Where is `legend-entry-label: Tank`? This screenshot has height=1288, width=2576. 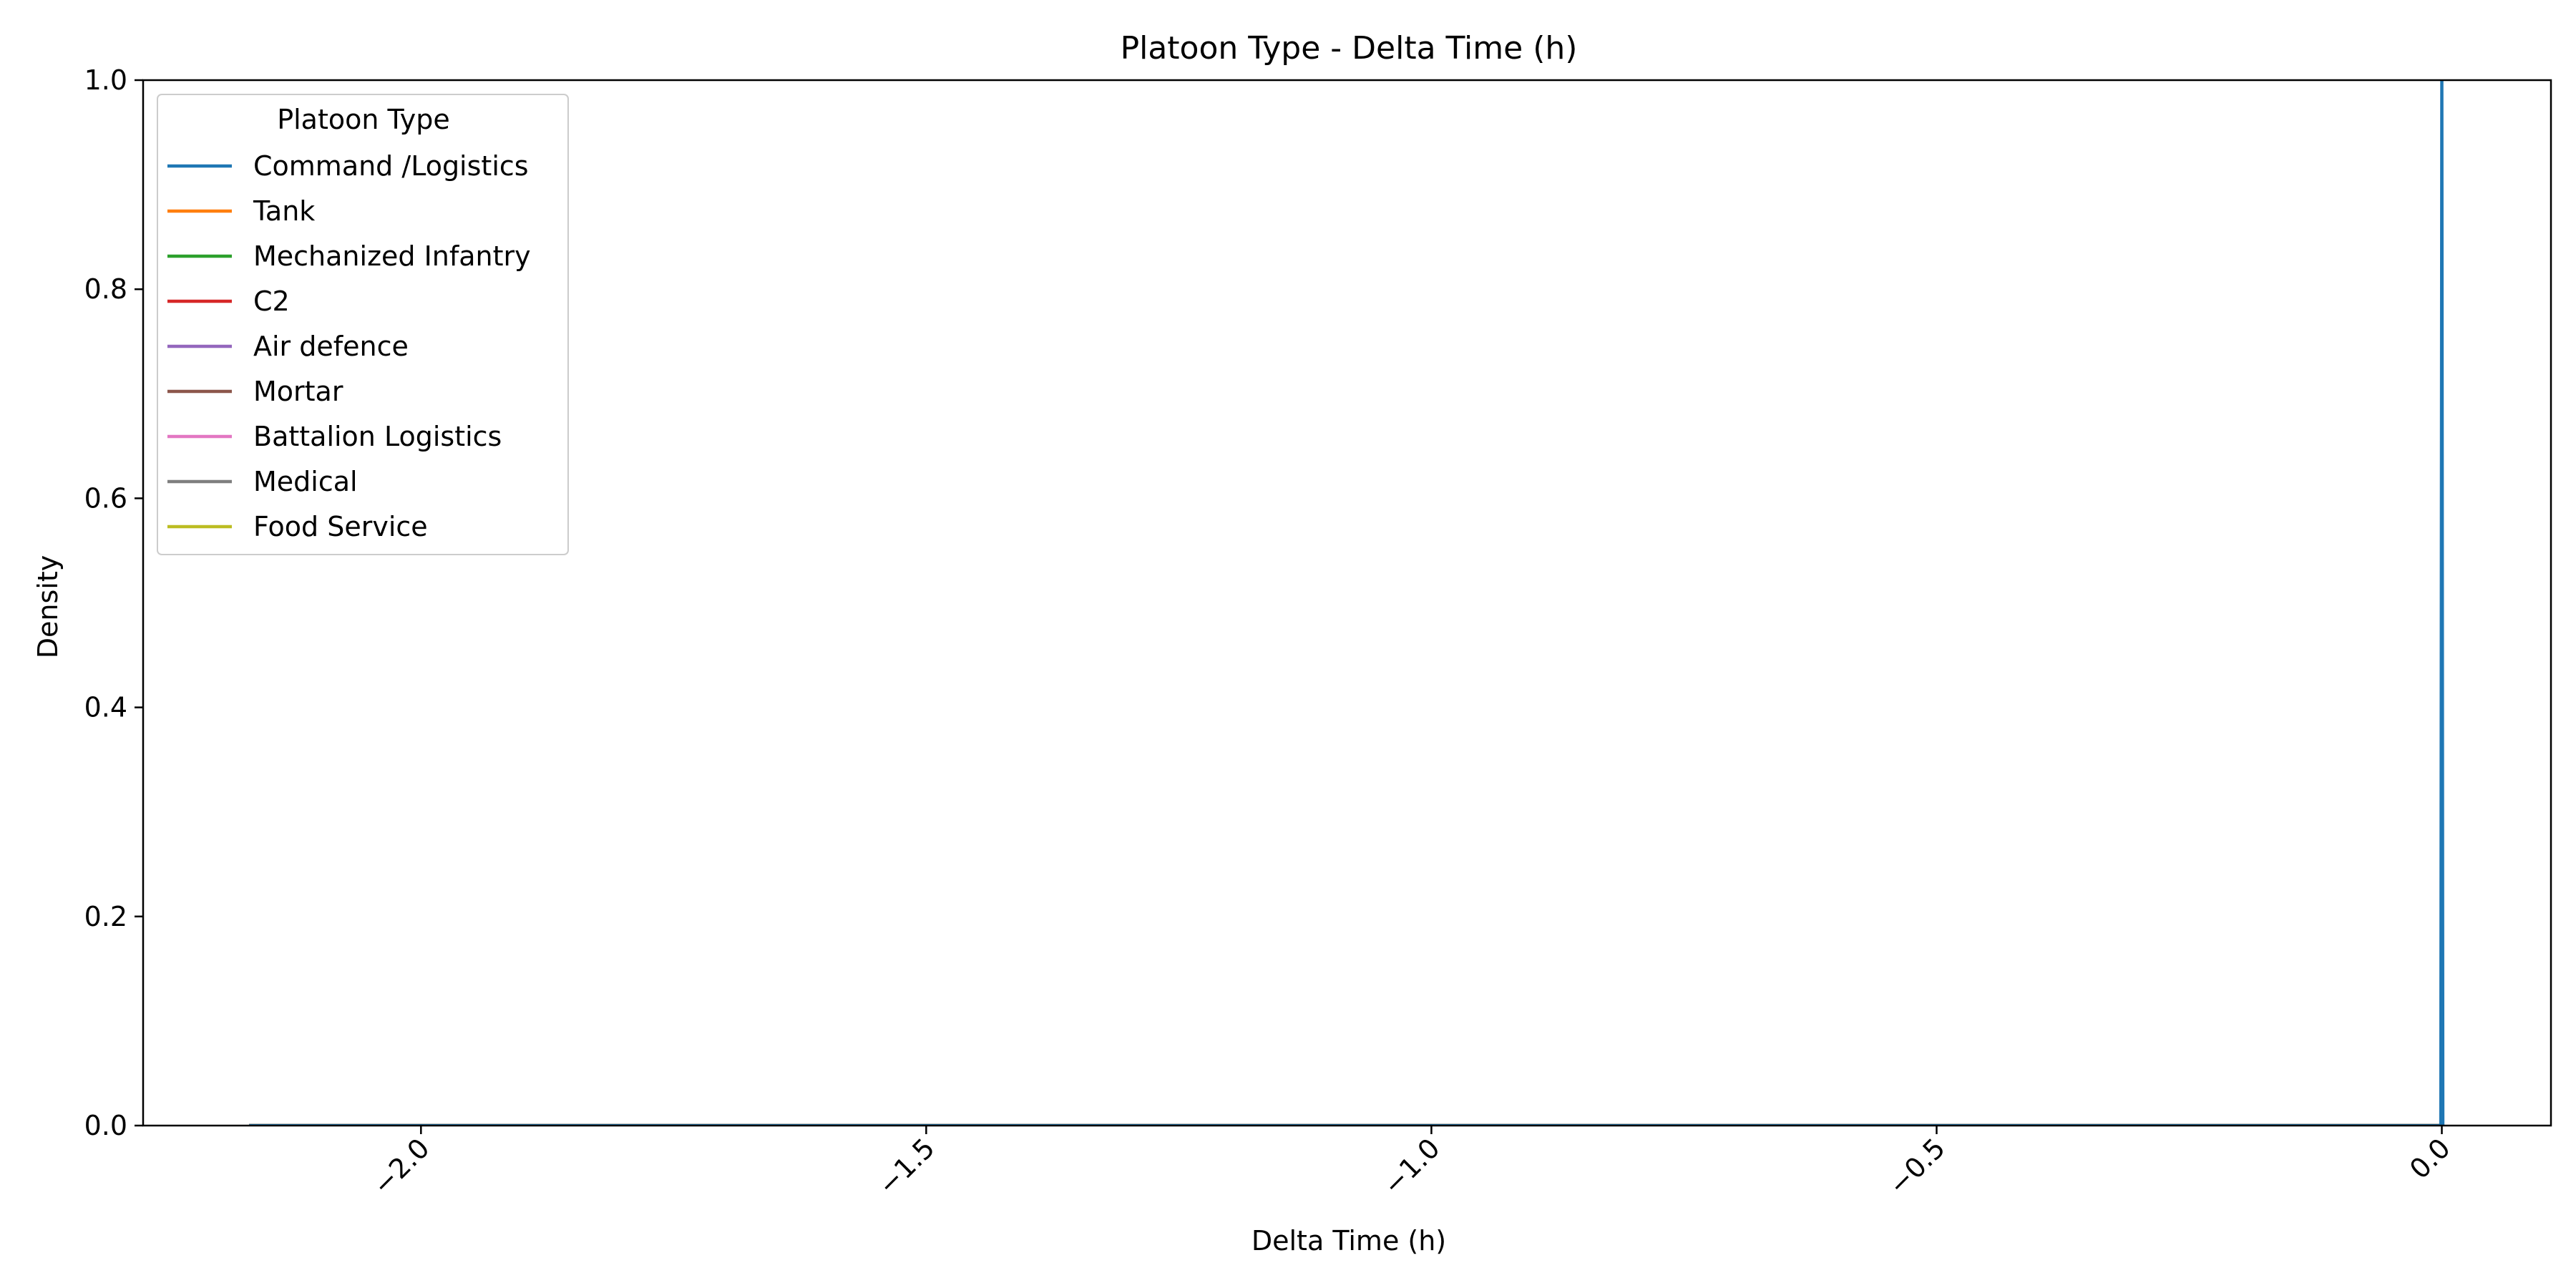
legend-entry-label: Tank is located at coordinates (284, 211).